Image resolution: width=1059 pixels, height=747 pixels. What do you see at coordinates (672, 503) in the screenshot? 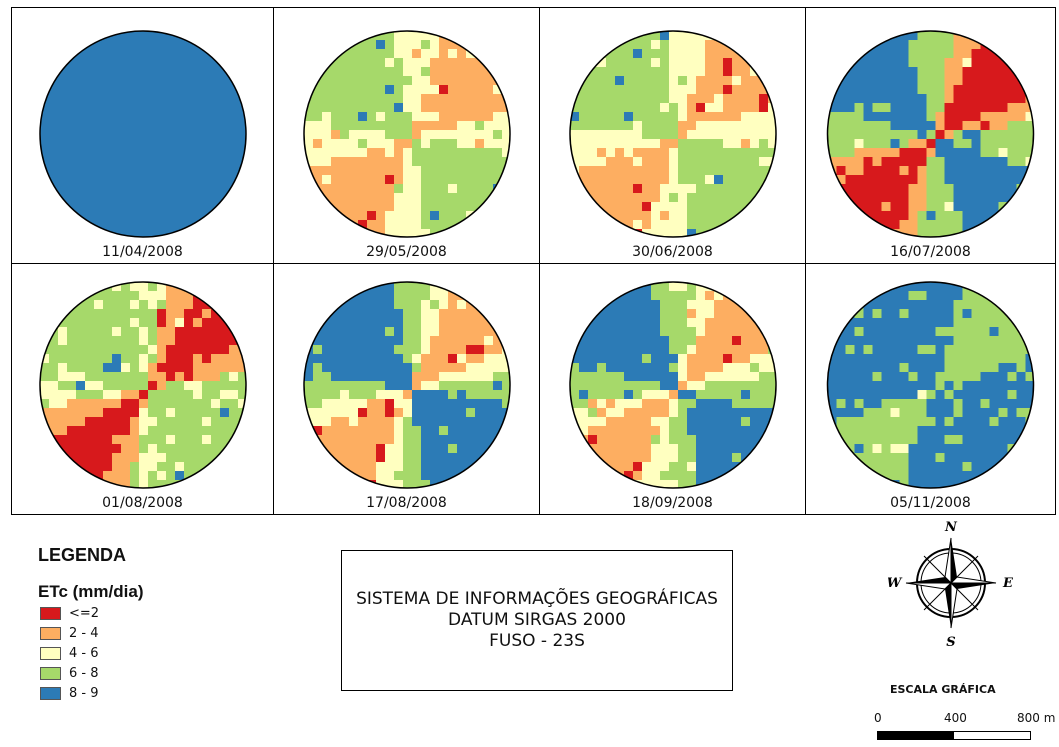
I see `panel-date-label: 18/09/2008` at bounding box center [672, 503].